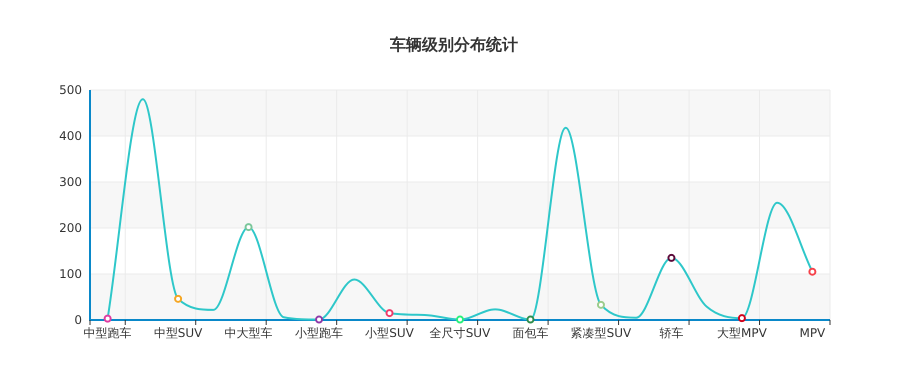 The image size is (908, 365). I want to click on chart-title: 车辆级别分布统计, so click(453, 44).